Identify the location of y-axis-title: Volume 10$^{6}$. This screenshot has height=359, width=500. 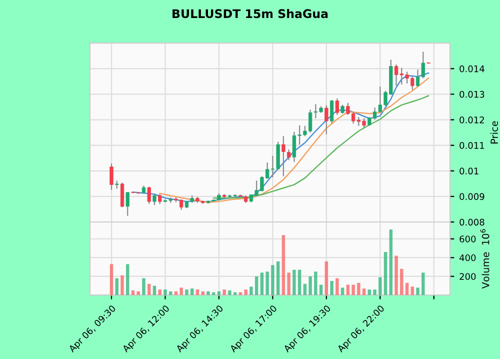
(485, 259).